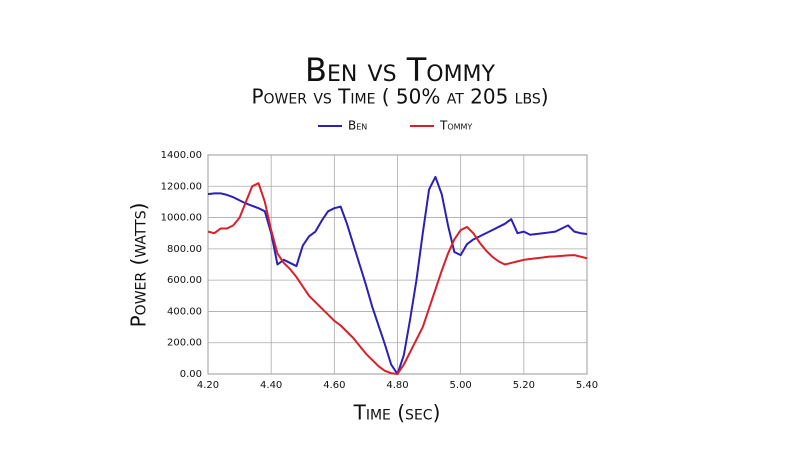 This screenshot has height=454, width=800. Describe the element at coordinates (397, 385) in the screenshot. I see `x-tick-label: 4.80` at that location.